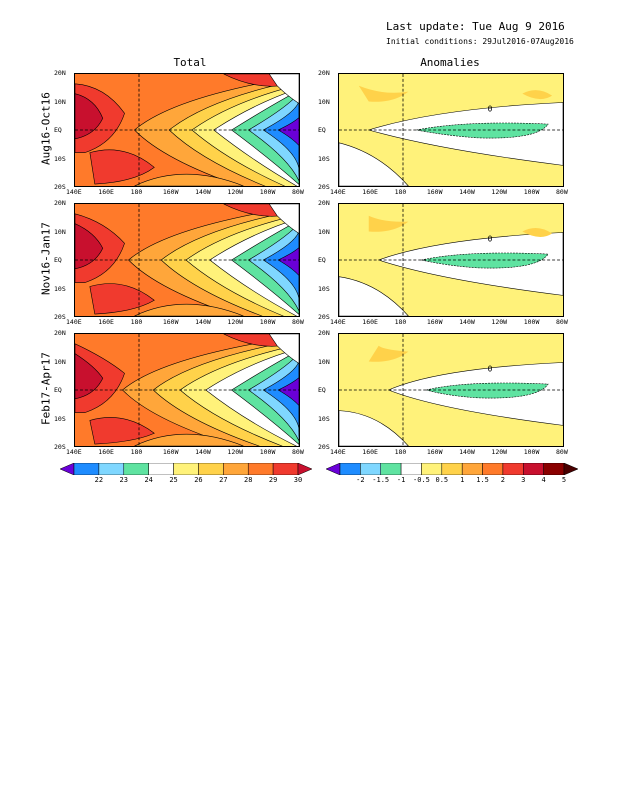 Image resolution: width=618 pixels, height=800 pixels. What do you see at coordinates (451, 390) in the screenshot?
I see `anomaly-map-3: 0` at bounding box center [451, 390].